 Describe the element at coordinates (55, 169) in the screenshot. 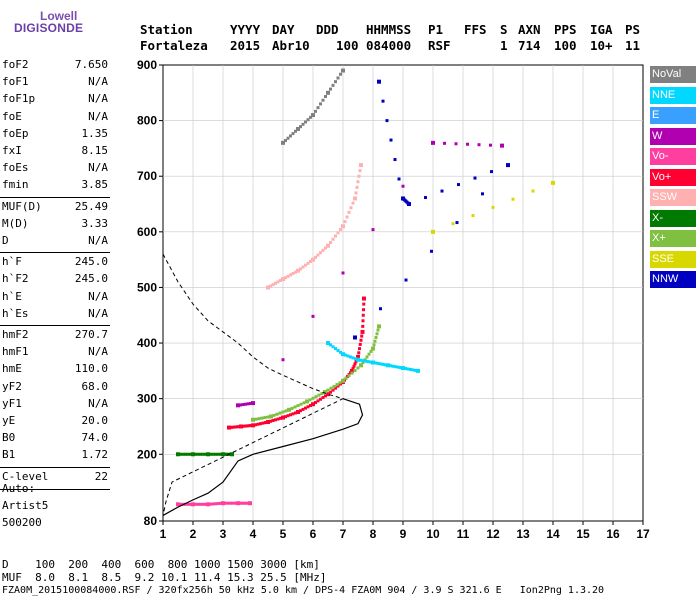

I see `param-row: foEs N/A` at that location.